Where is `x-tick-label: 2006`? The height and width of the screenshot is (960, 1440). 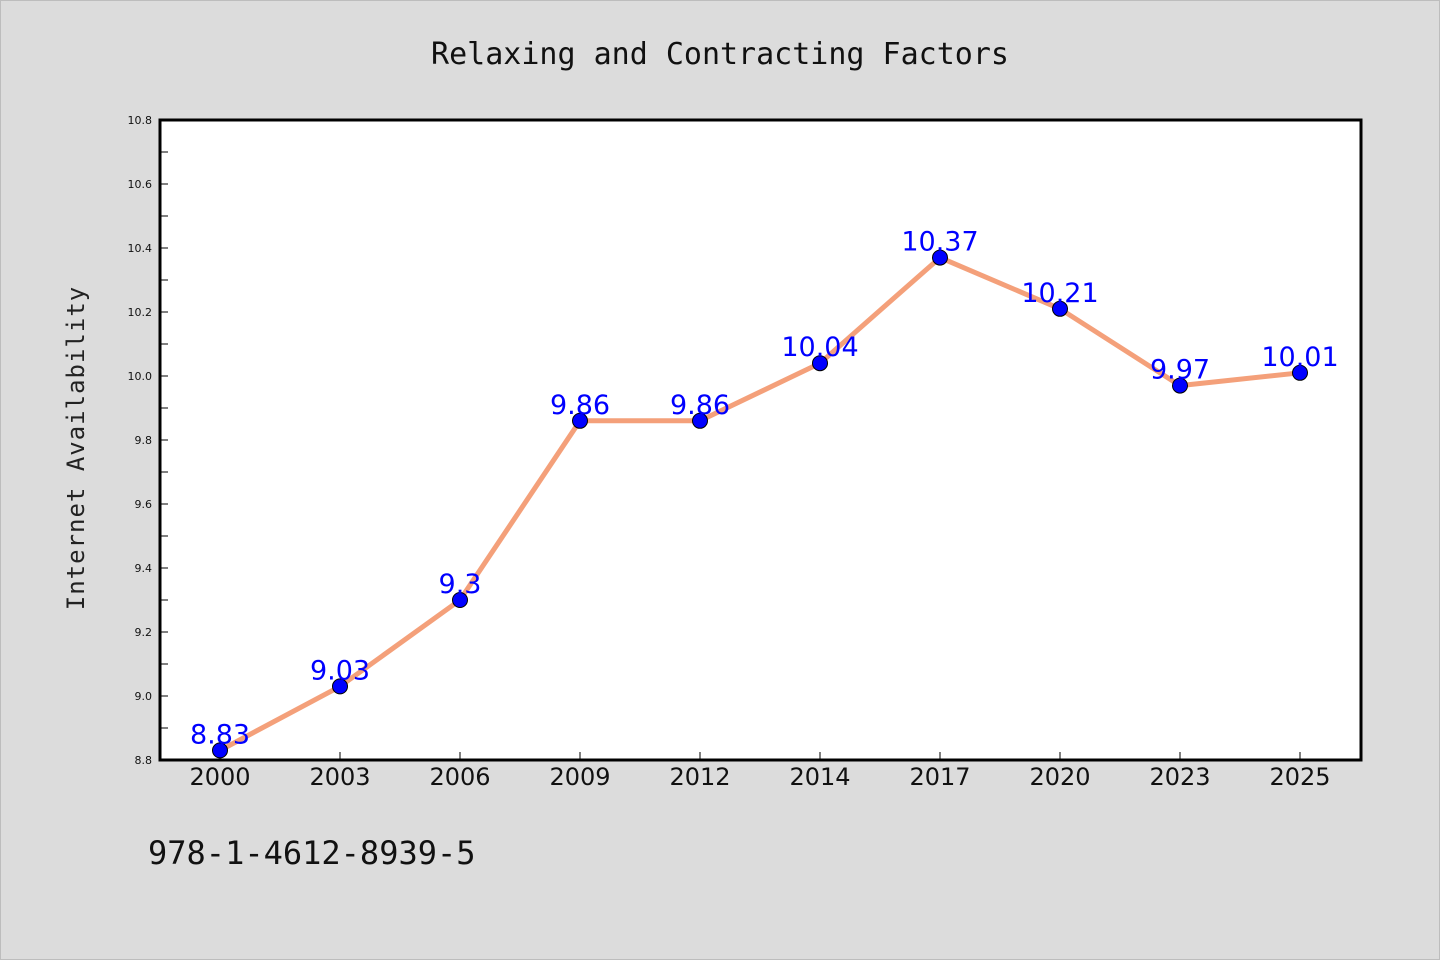 x-tick-label: 2006 is located at coordinates (459, 777).